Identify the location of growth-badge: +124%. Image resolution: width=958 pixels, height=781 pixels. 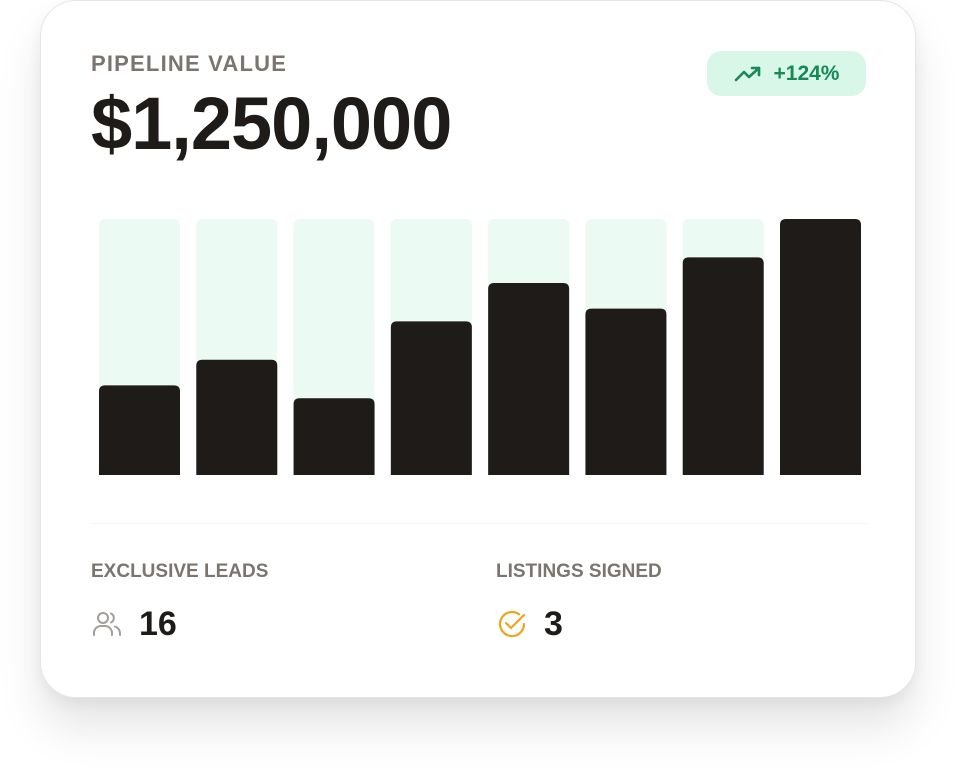
(786, 73).